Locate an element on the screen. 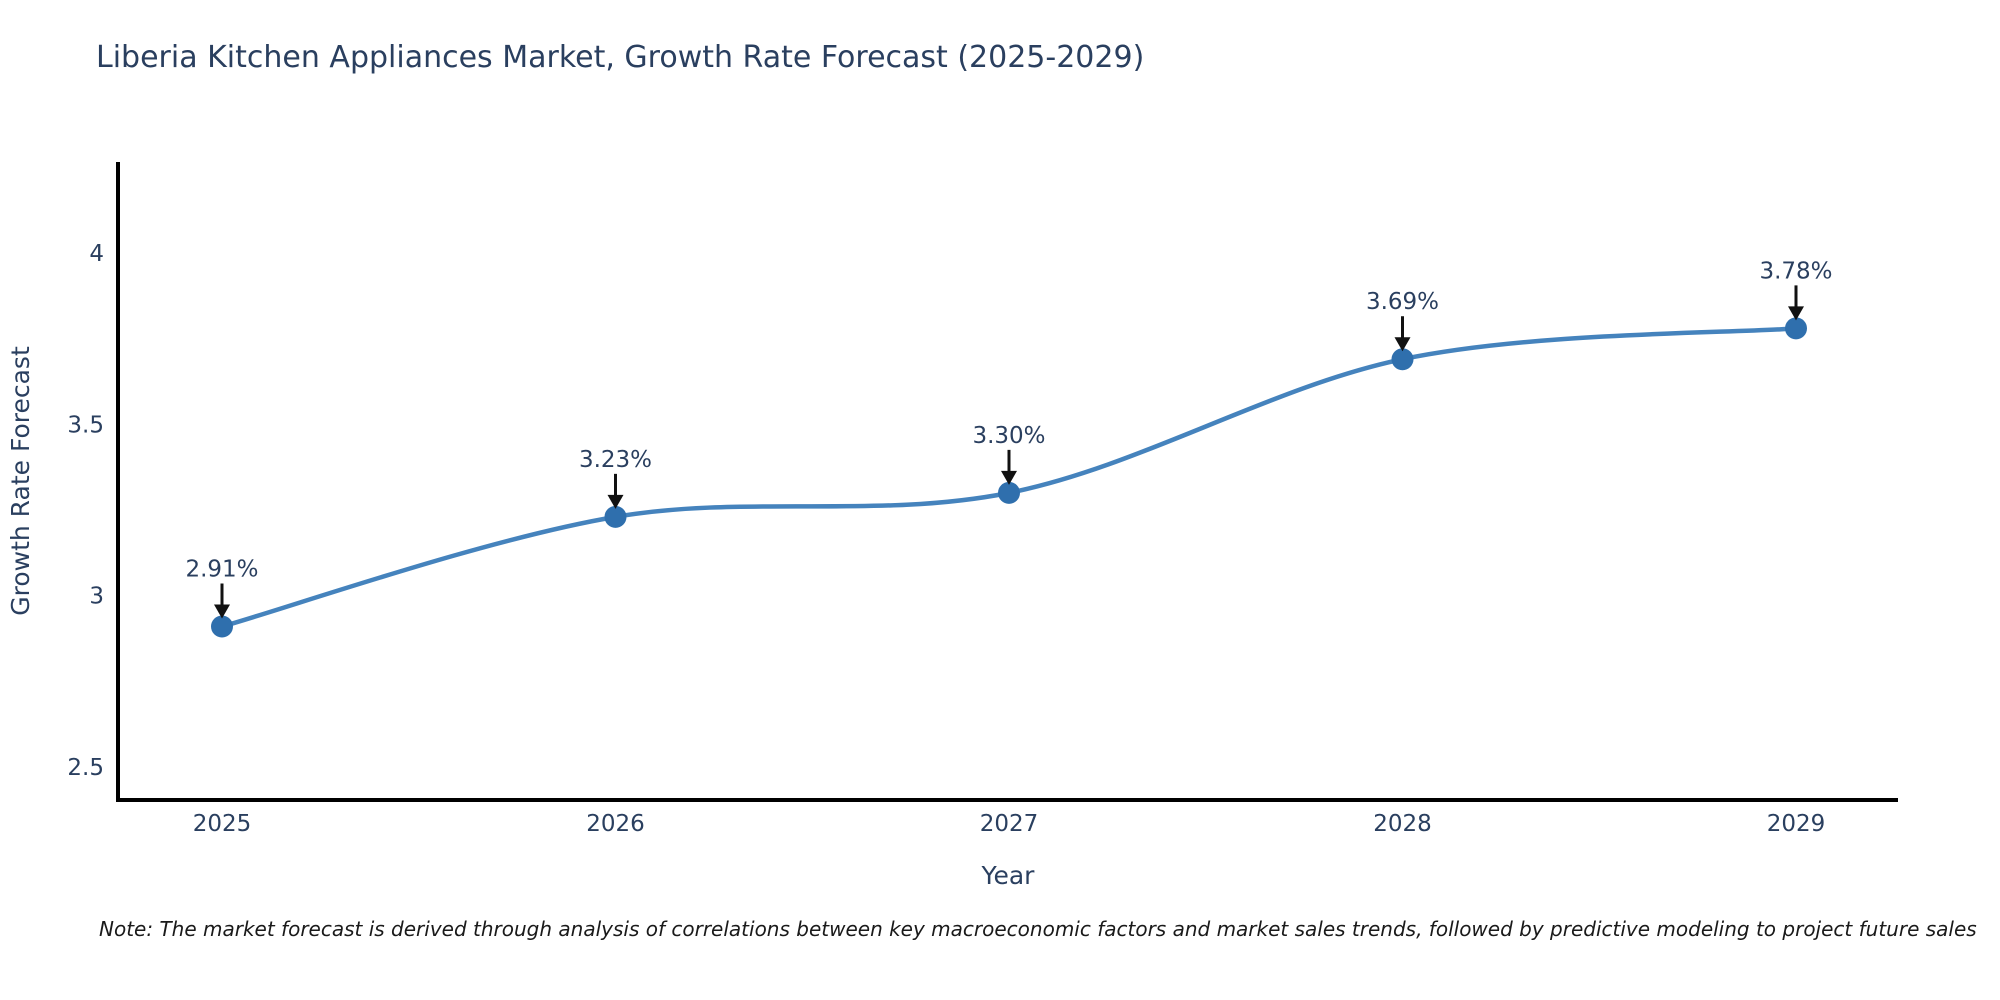 This screenshot has height=1000, width=2000. x-axis-title: Year is located at coordinates (1008, 875).